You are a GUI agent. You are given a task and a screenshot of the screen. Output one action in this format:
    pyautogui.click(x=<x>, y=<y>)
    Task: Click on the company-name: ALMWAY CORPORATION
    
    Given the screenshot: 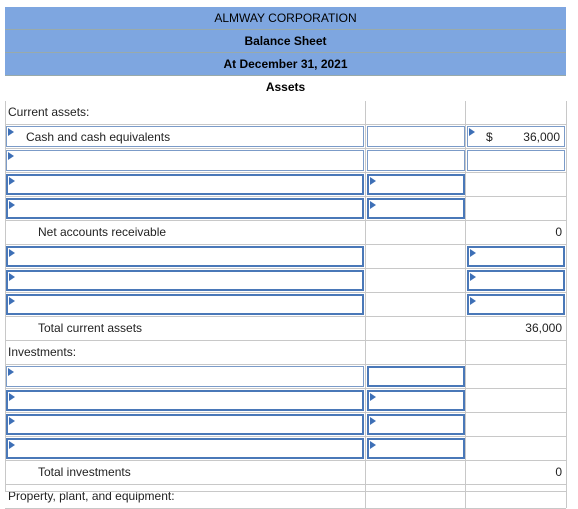 What is the action you would take?
    pyautogui.click(x=285, y=18)
    